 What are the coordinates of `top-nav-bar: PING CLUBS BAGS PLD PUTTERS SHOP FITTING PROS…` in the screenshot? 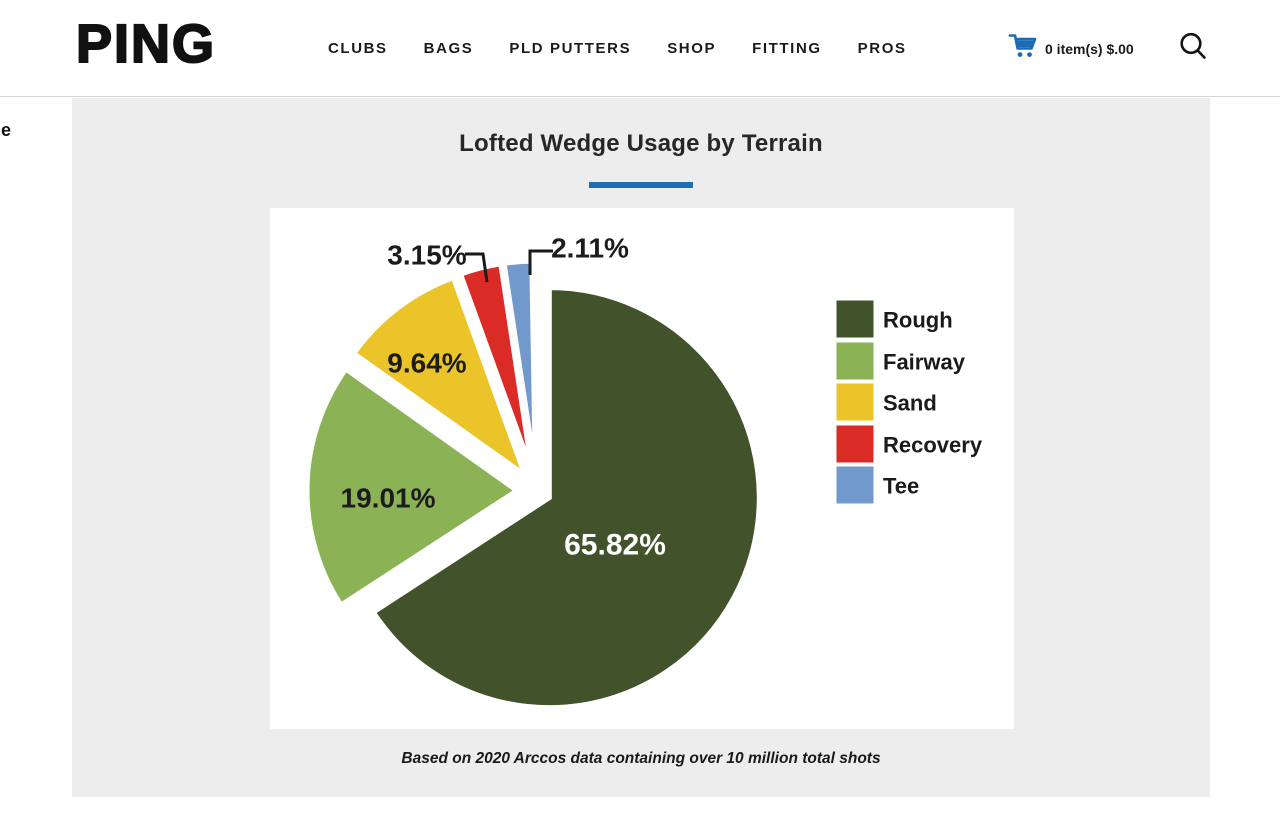 It's located at (640, 48).